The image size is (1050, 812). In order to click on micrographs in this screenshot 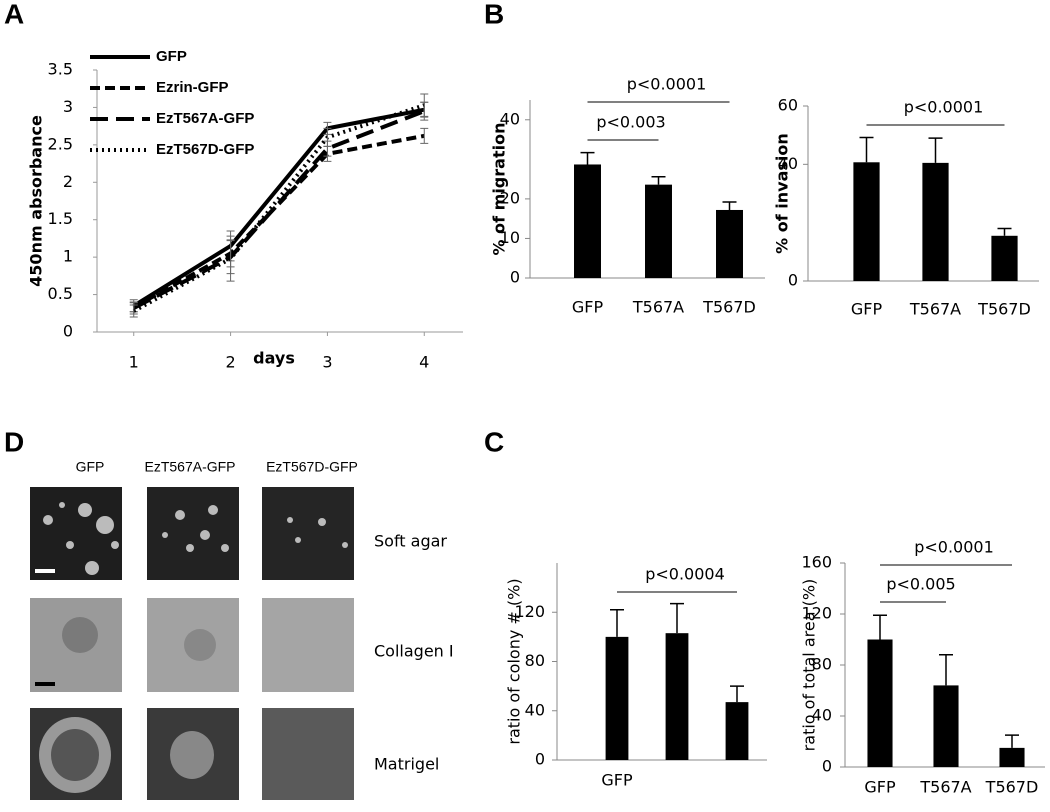, I will do `click(192, 643)`.